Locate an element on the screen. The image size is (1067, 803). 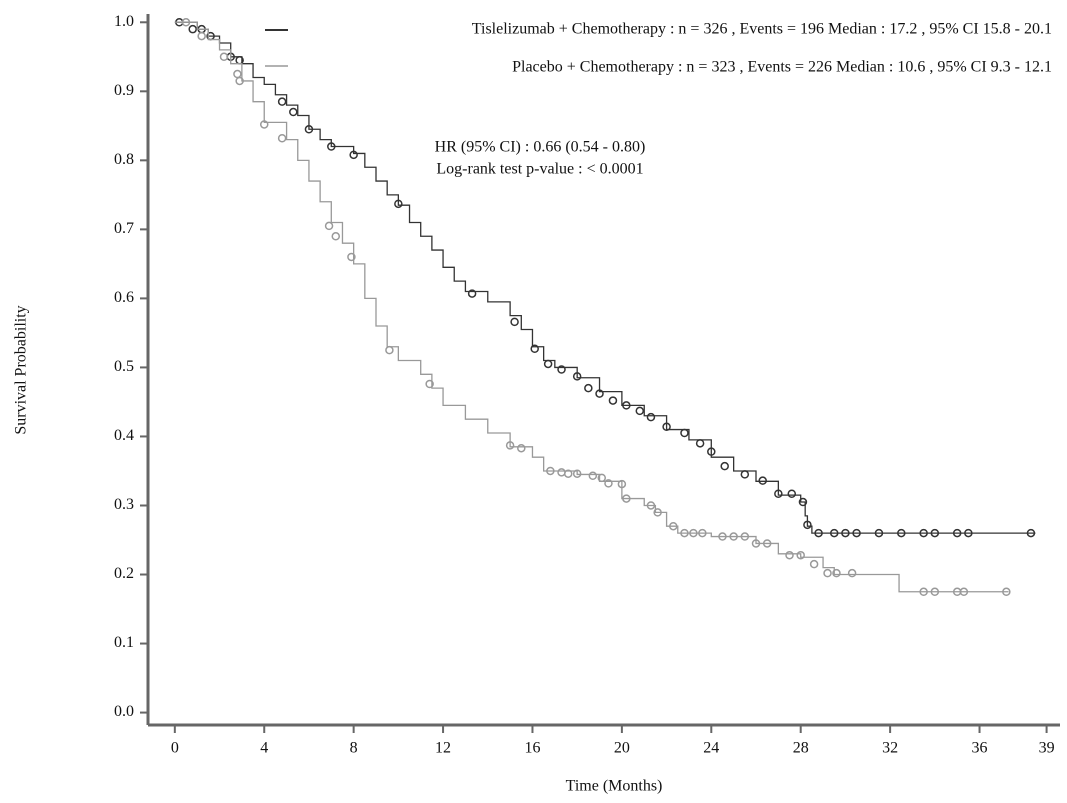
y-tick-label: 0.9 is located at coordinates (124, 90).